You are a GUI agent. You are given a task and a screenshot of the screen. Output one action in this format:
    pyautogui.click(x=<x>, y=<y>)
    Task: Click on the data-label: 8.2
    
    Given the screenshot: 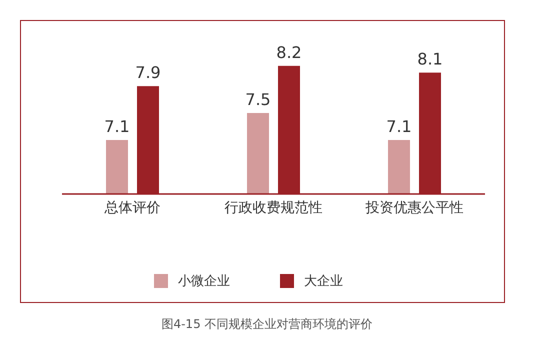 What is the action you would take?
    pyautogui.click(x=289, y=52)
    